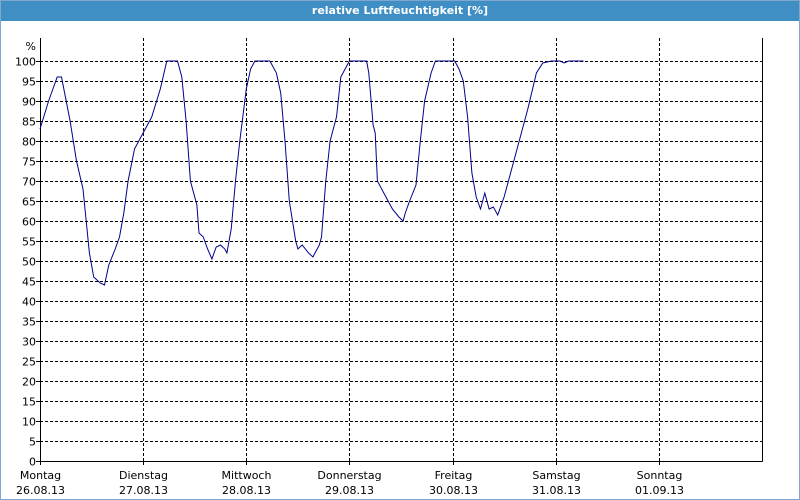  Describe the element at coordinates (25, 62) in the screenshot. I see `y-tick-label: 100` at that location.